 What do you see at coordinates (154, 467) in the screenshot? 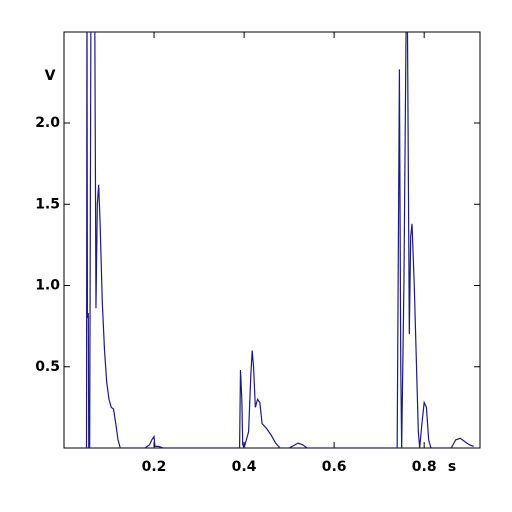
I see `x-tick-label: 0.2` at bounding box center [154, 467].